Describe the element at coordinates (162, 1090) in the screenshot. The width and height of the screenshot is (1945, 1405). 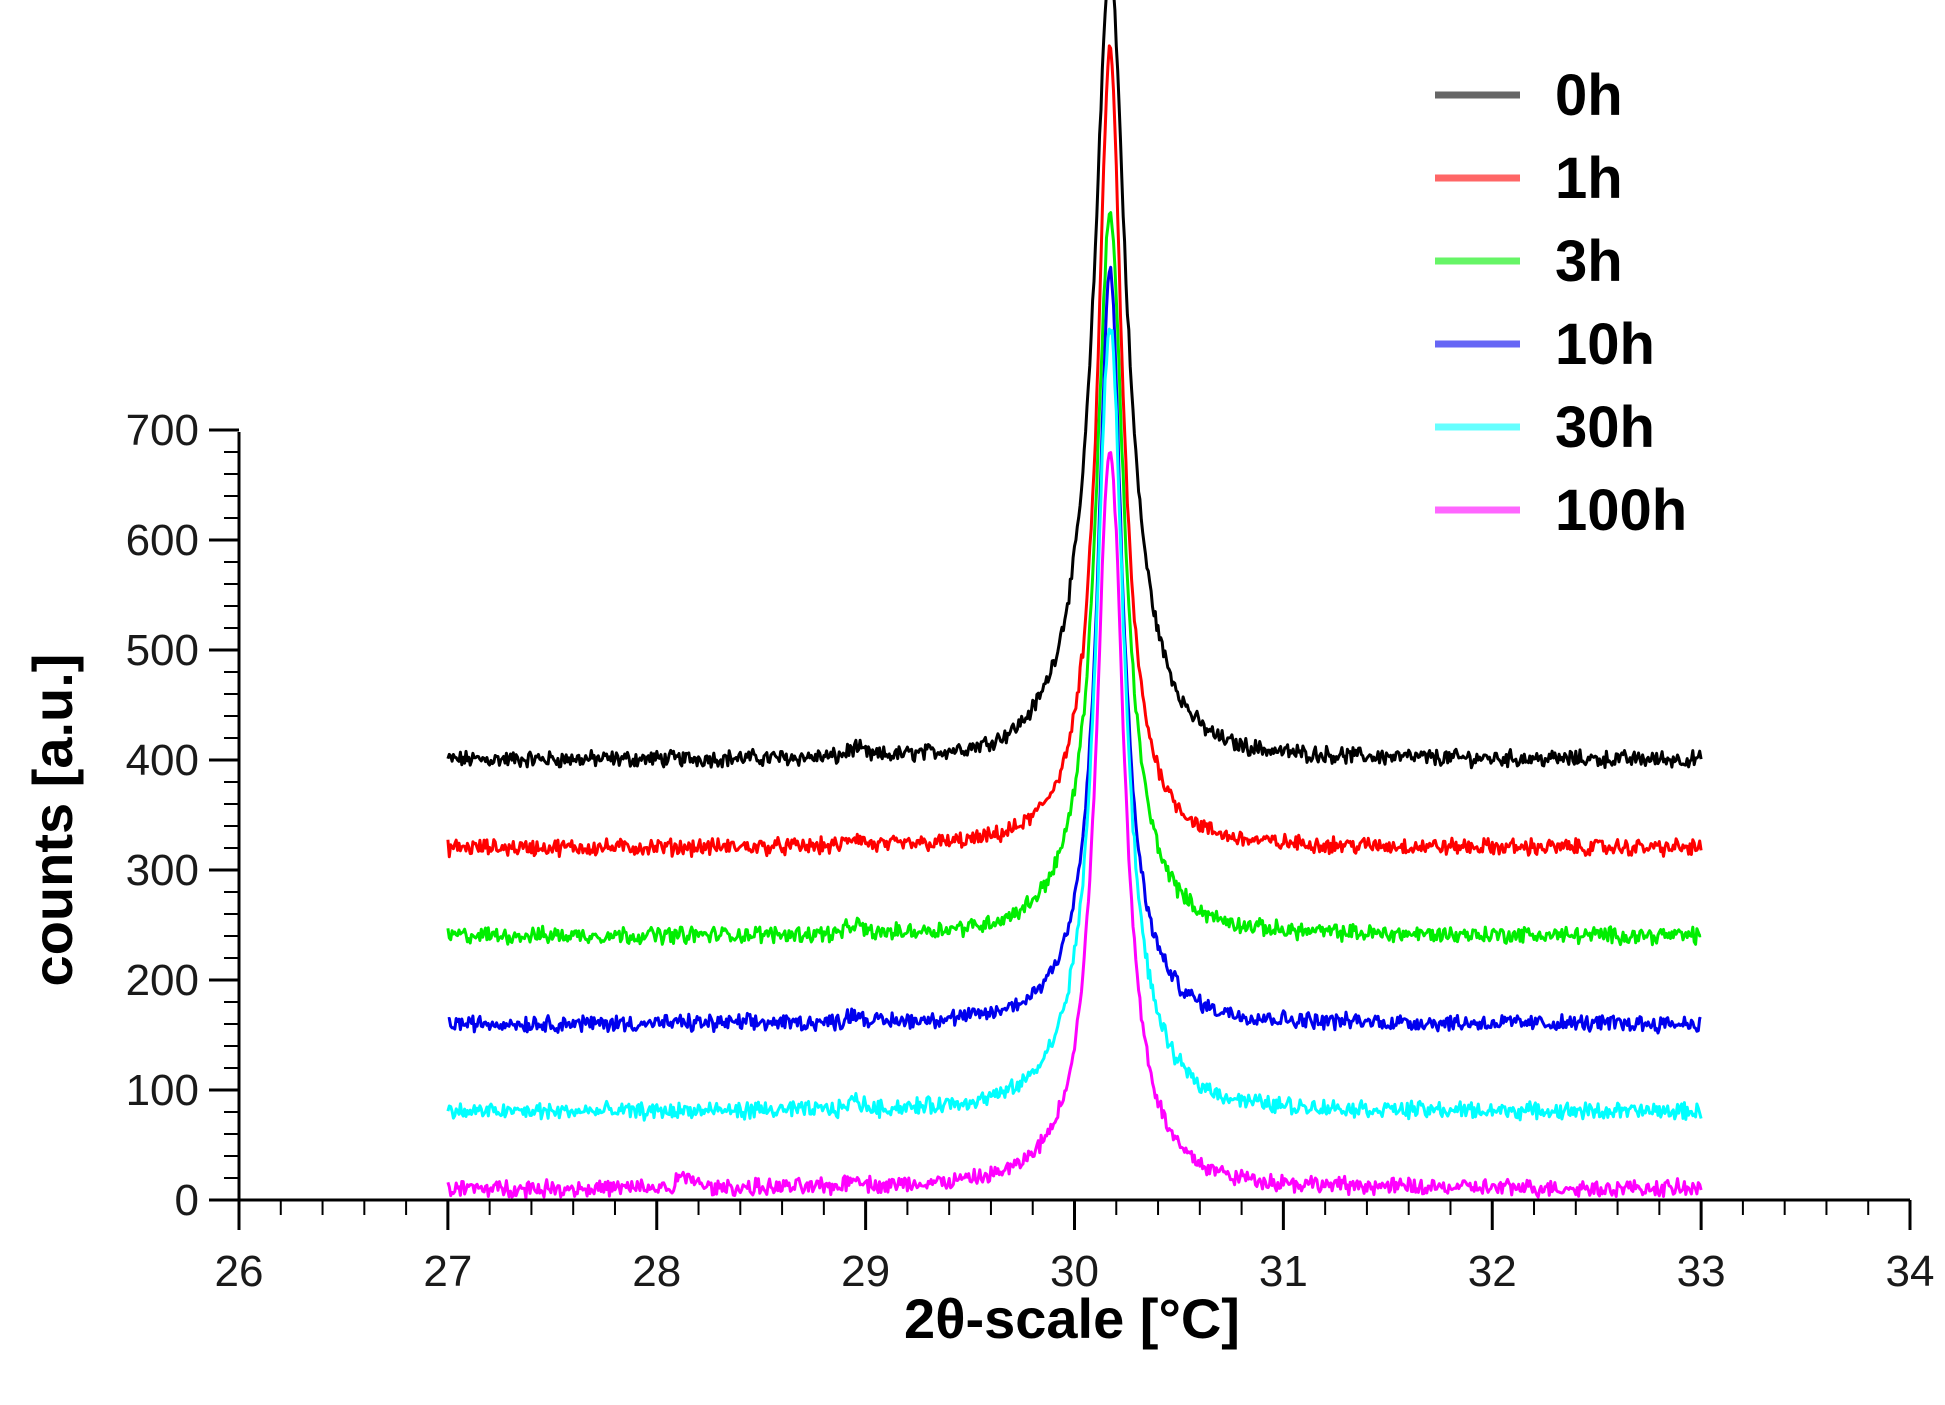
I see `y-tick-label: 100` at that location.